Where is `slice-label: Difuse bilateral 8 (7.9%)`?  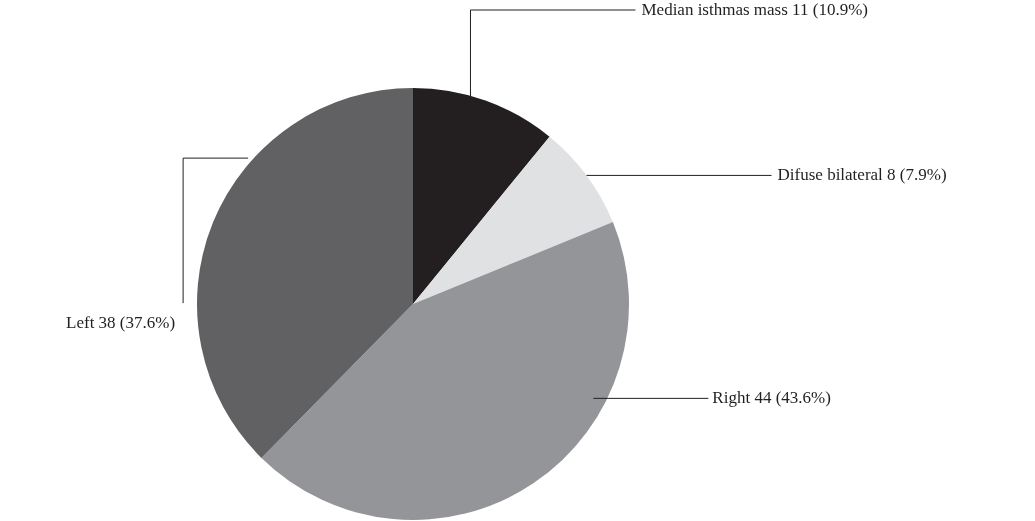 slice-label: Difuse bilateral 8 (7.9%) is located at coordinates (862, 175).